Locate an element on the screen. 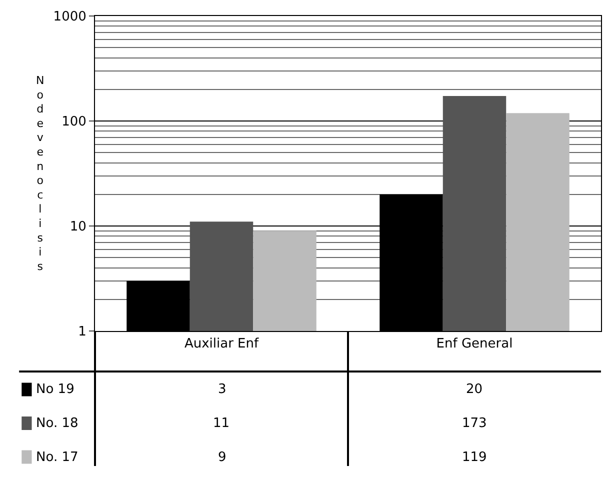  text: No de venoclisis is located at coordinates (40, 173).